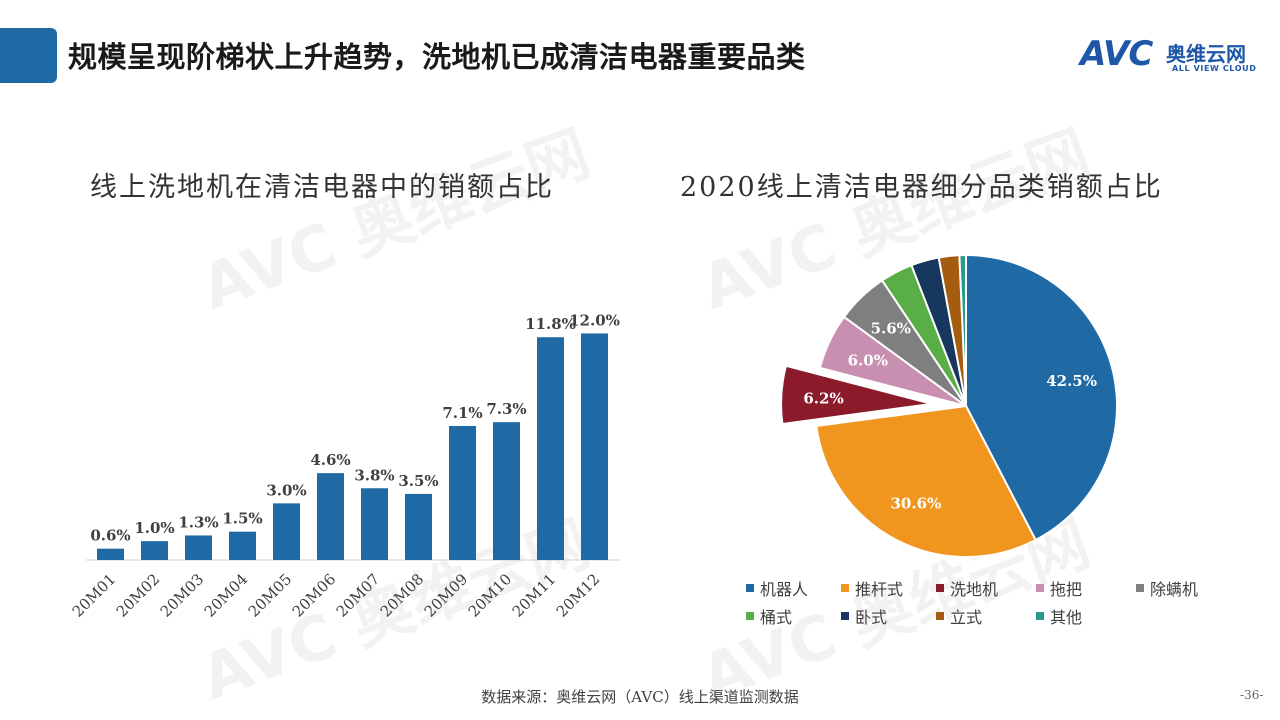  What do you see at coordinates (374, 475) in the screenshot?
I see `bar-value-label: 3.8%` at bounding box center [374, 475].